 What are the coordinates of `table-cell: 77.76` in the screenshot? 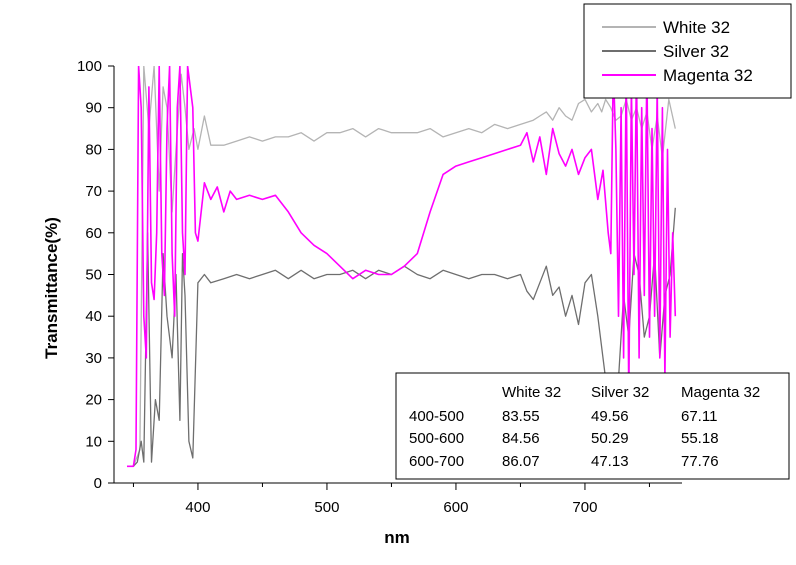 It's located at (700, 461).